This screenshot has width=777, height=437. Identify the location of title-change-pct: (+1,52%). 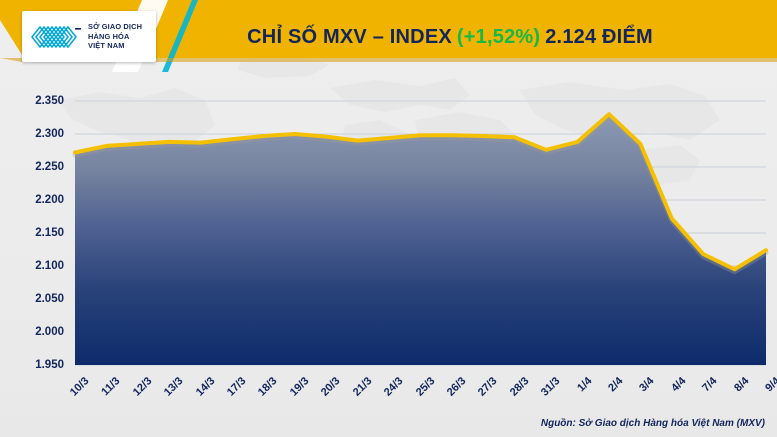
(498, 36).